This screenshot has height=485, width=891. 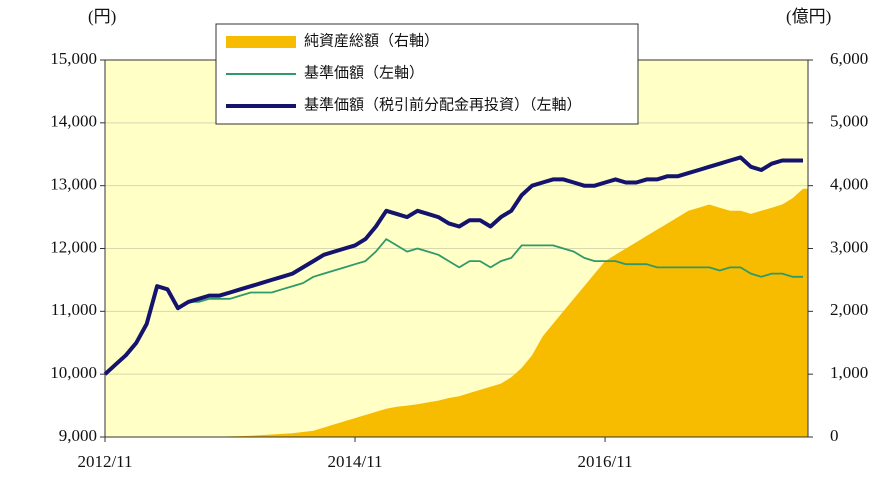 I want to click on legend-swatch, so click(x=261, y=42).